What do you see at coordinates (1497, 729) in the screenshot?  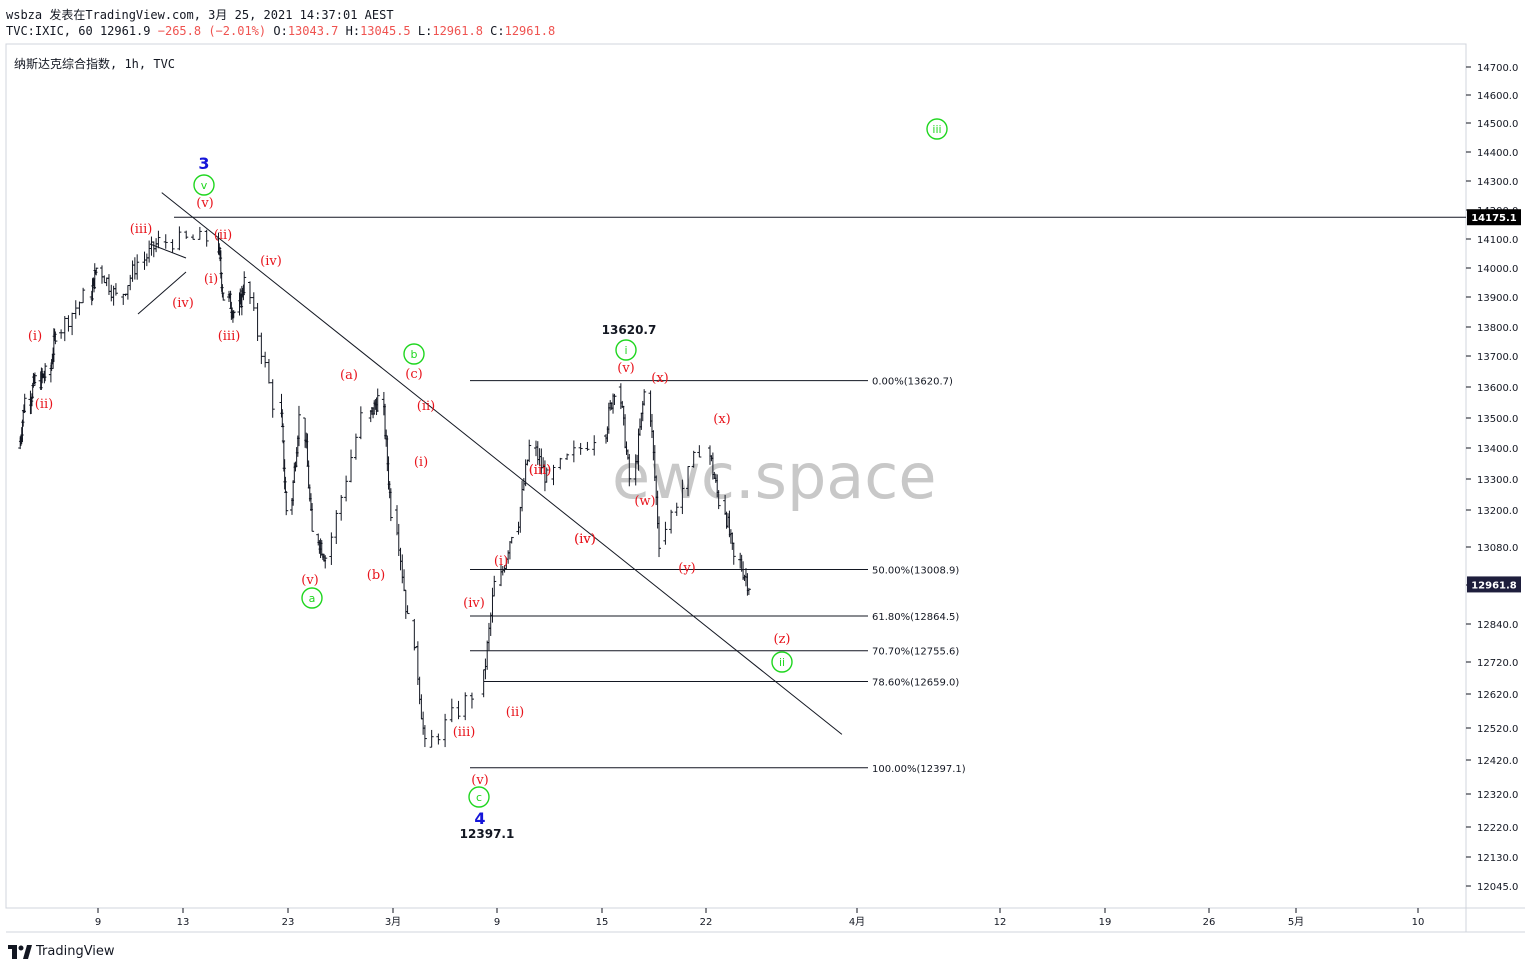 I see `y-tick-label: 12520.0` at bounding box center [1497, 729].